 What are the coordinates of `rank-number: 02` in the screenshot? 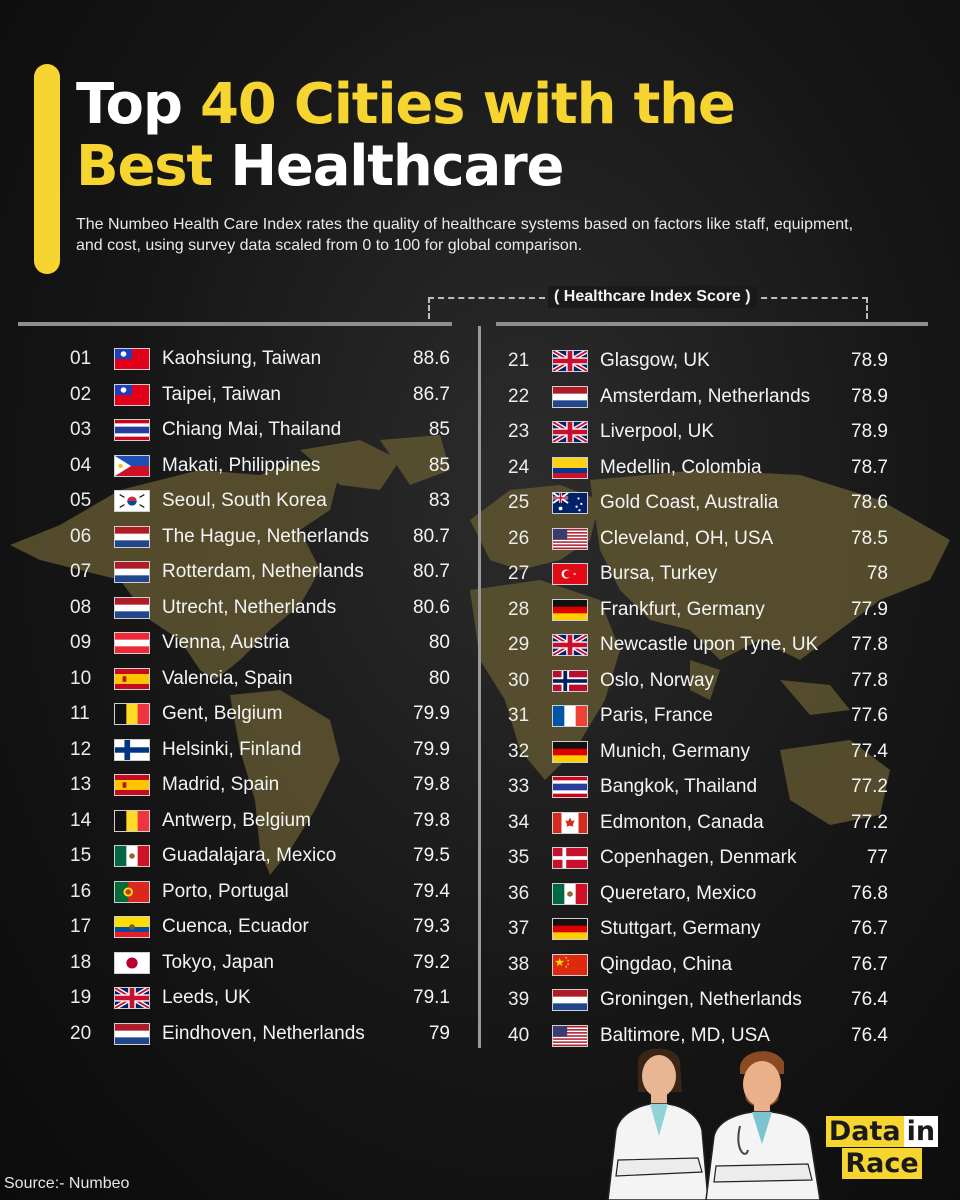 It's located at (81, 394).